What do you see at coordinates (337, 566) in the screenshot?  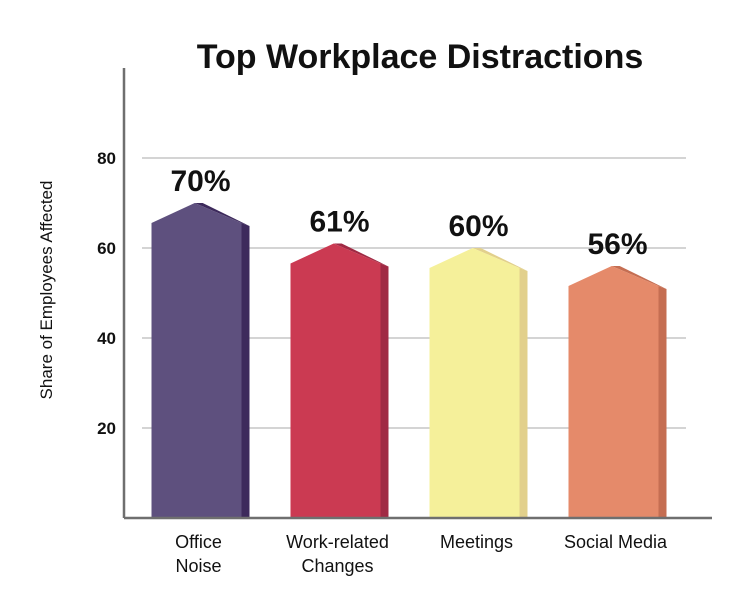 I see `category-label: Changes` at bounding box center [337, 566].